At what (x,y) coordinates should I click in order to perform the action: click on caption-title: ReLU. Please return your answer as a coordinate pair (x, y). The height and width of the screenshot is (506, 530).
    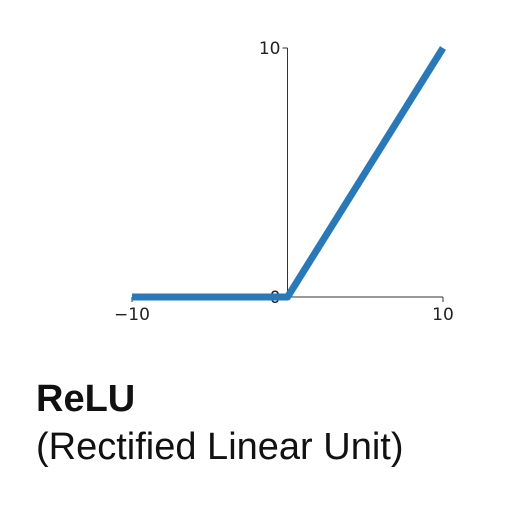
    Looking at the image, I should click on (85, 399).